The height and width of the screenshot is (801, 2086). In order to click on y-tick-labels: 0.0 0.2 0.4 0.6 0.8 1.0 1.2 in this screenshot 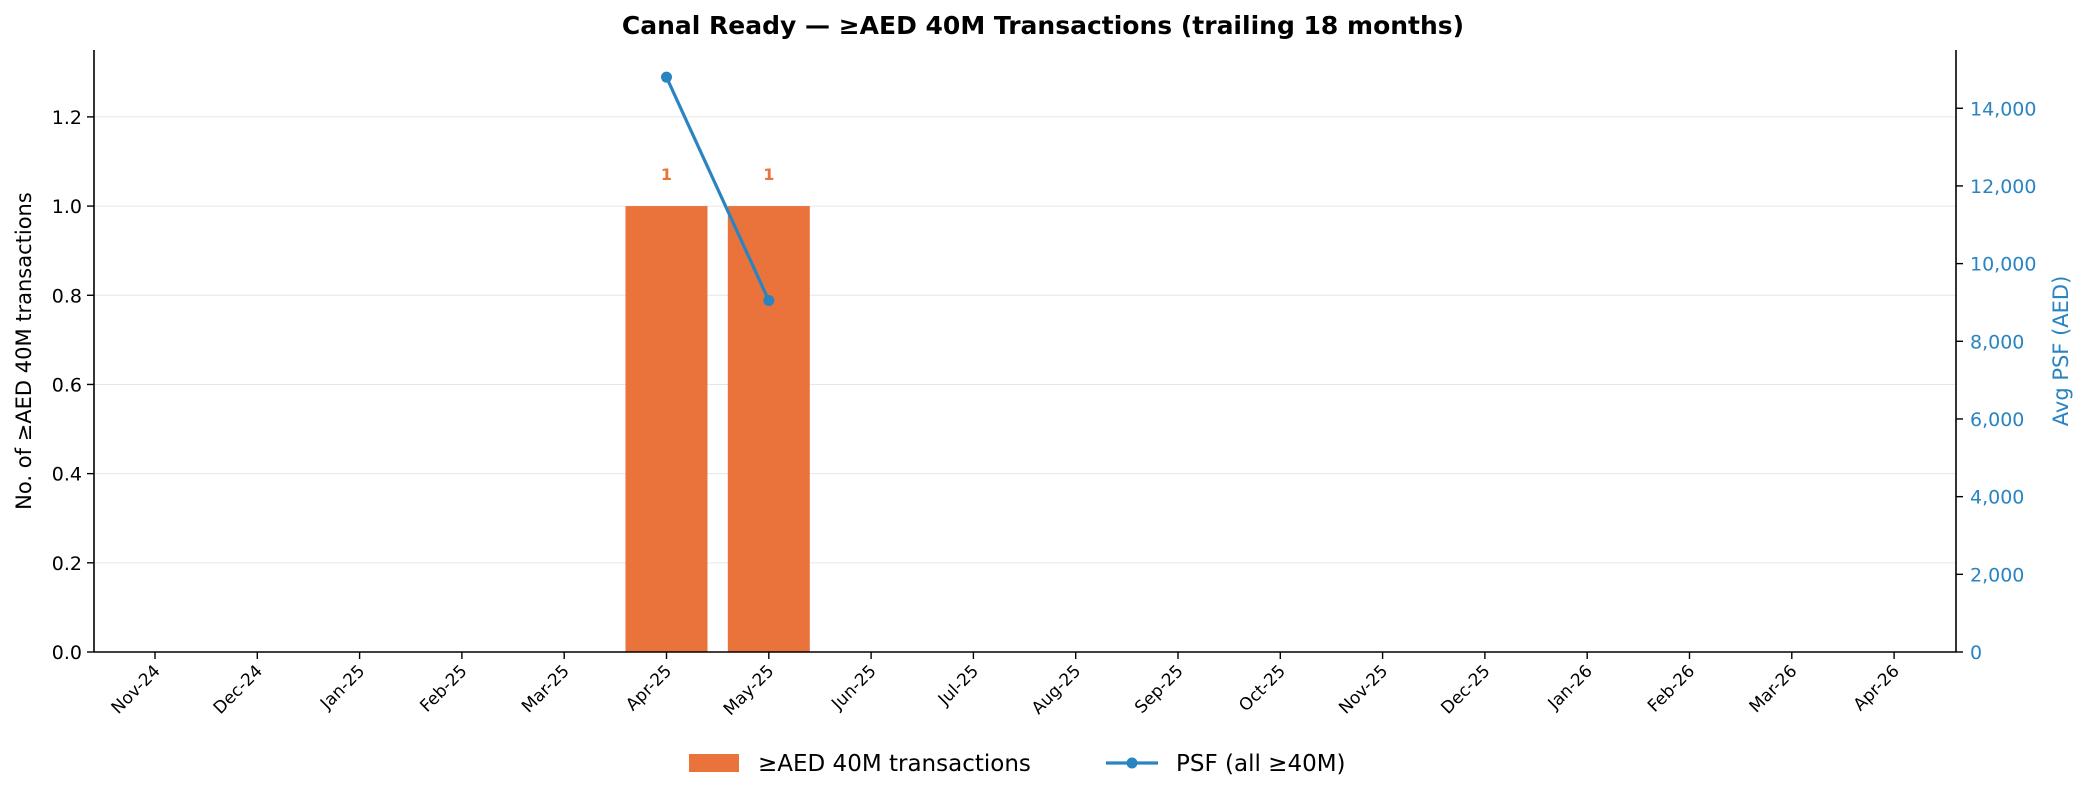, I will do `click(67, 385)`.